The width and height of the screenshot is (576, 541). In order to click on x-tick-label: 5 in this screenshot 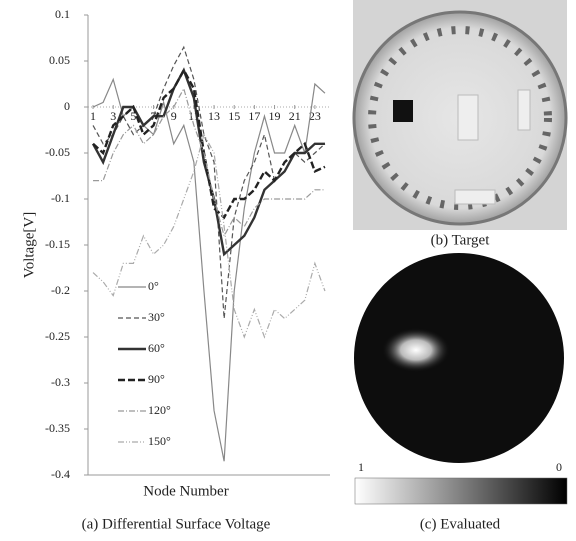, I will do `click(133, 116)`.